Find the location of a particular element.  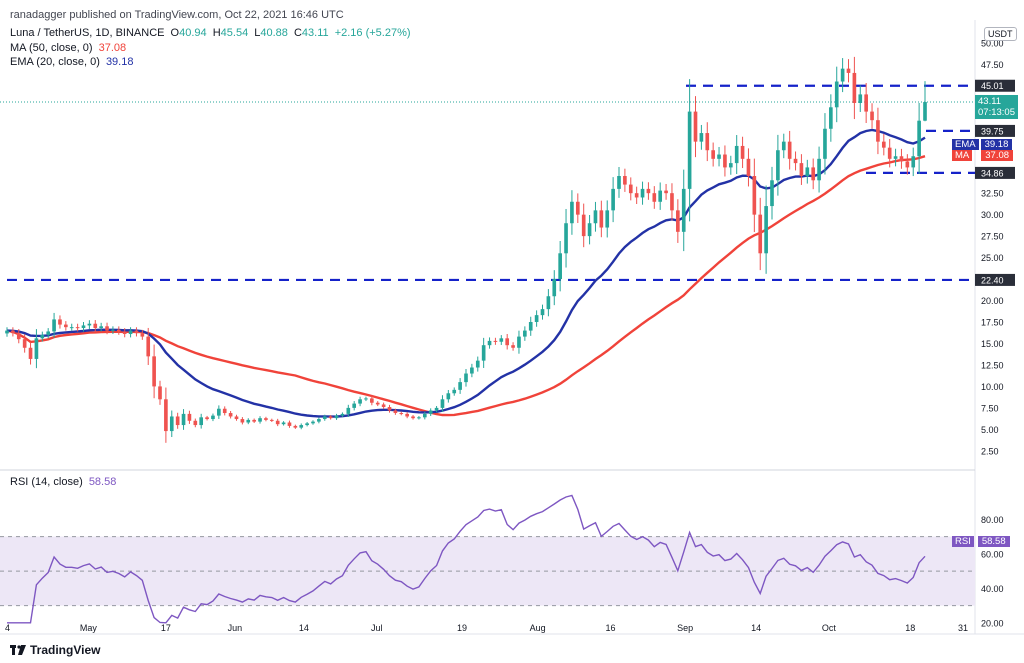

ma-tag-value: 37.08 is located at coordinates (997, 155).